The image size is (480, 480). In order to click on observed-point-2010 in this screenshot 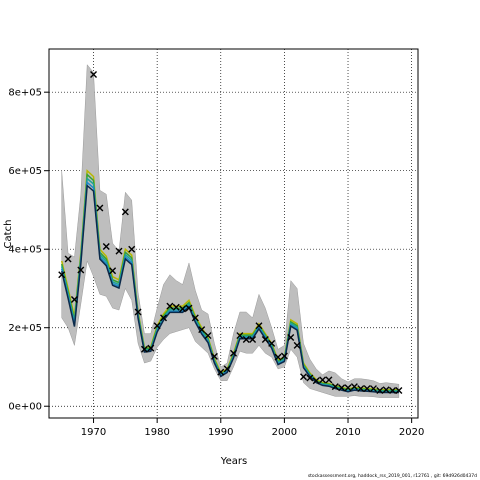, I will do `click(348, 388)`.